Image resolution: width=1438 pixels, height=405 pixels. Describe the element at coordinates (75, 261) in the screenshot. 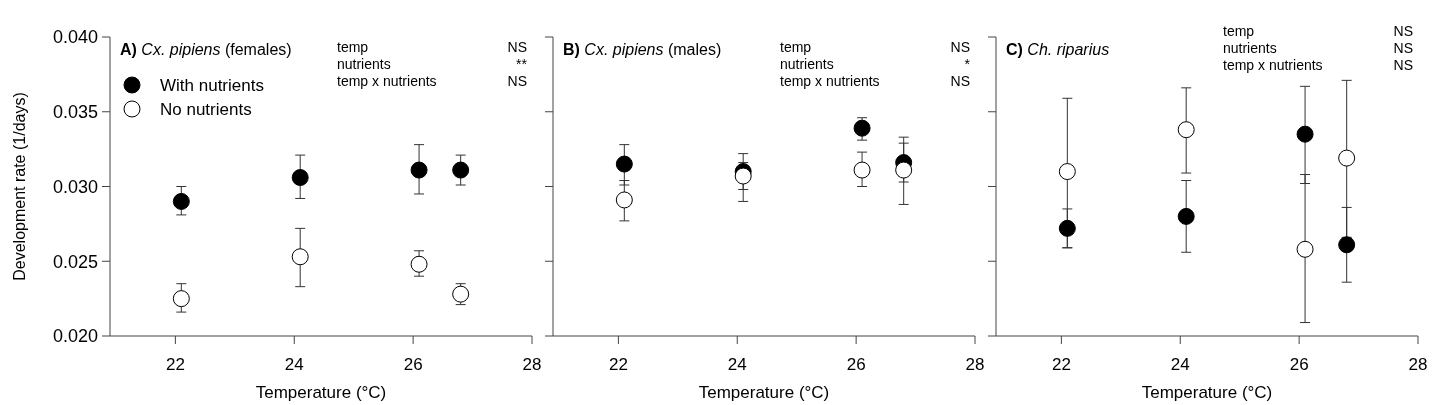

I see `y-tick-label: 0.025` at that location.